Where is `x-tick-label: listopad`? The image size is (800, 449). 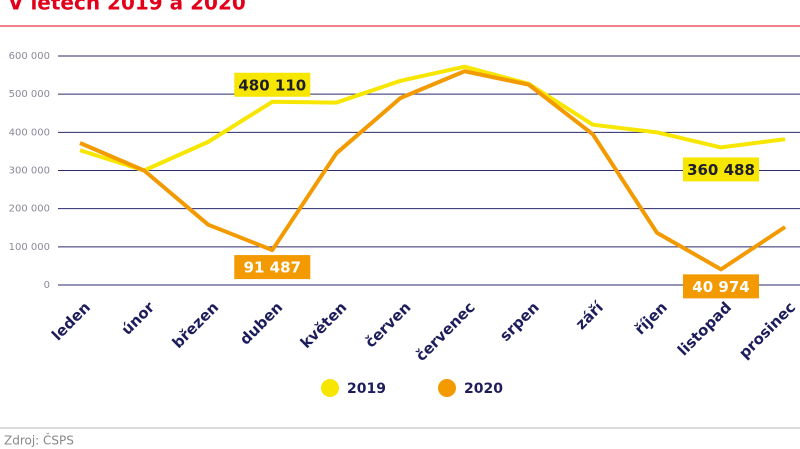
x-tick-label: listopad is located at coordinates (704, 328).